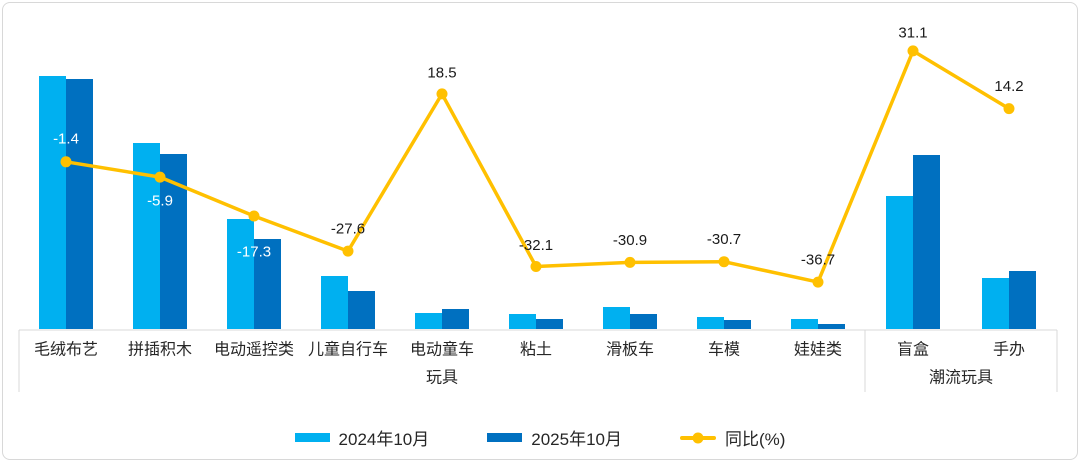 This screenshot has width=1080, height=462. Describe the element at coordinates (361, 310) in the screenshot. I see `bar-2025-儿童自行车` at that location.